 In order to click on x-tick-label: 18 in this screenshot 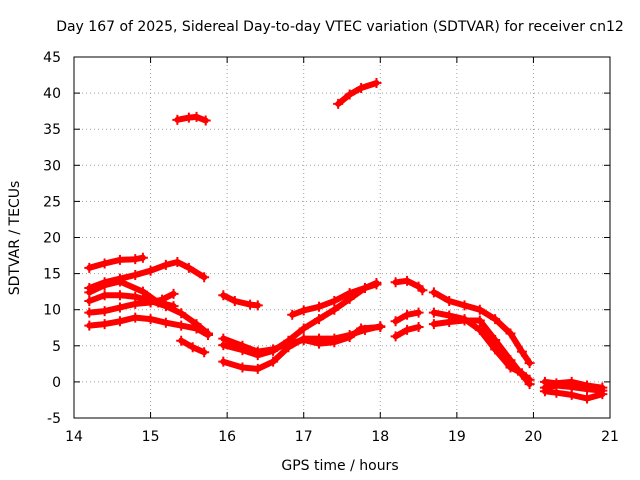, I will do `click(380, 437)`.